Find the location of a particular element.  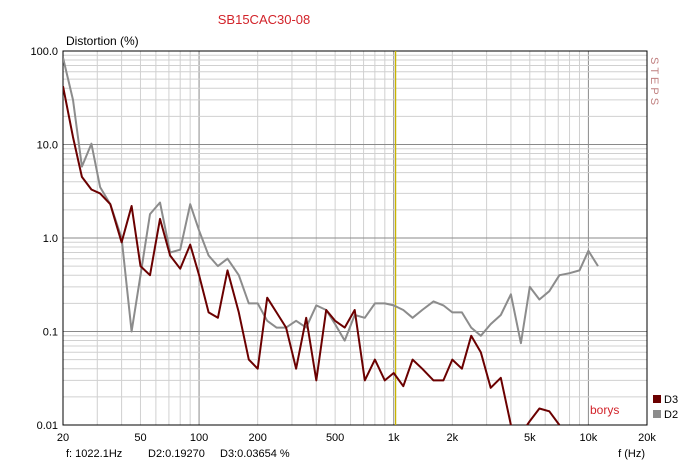

legend-label-d2: D2 is located at coordinates (671, 415).